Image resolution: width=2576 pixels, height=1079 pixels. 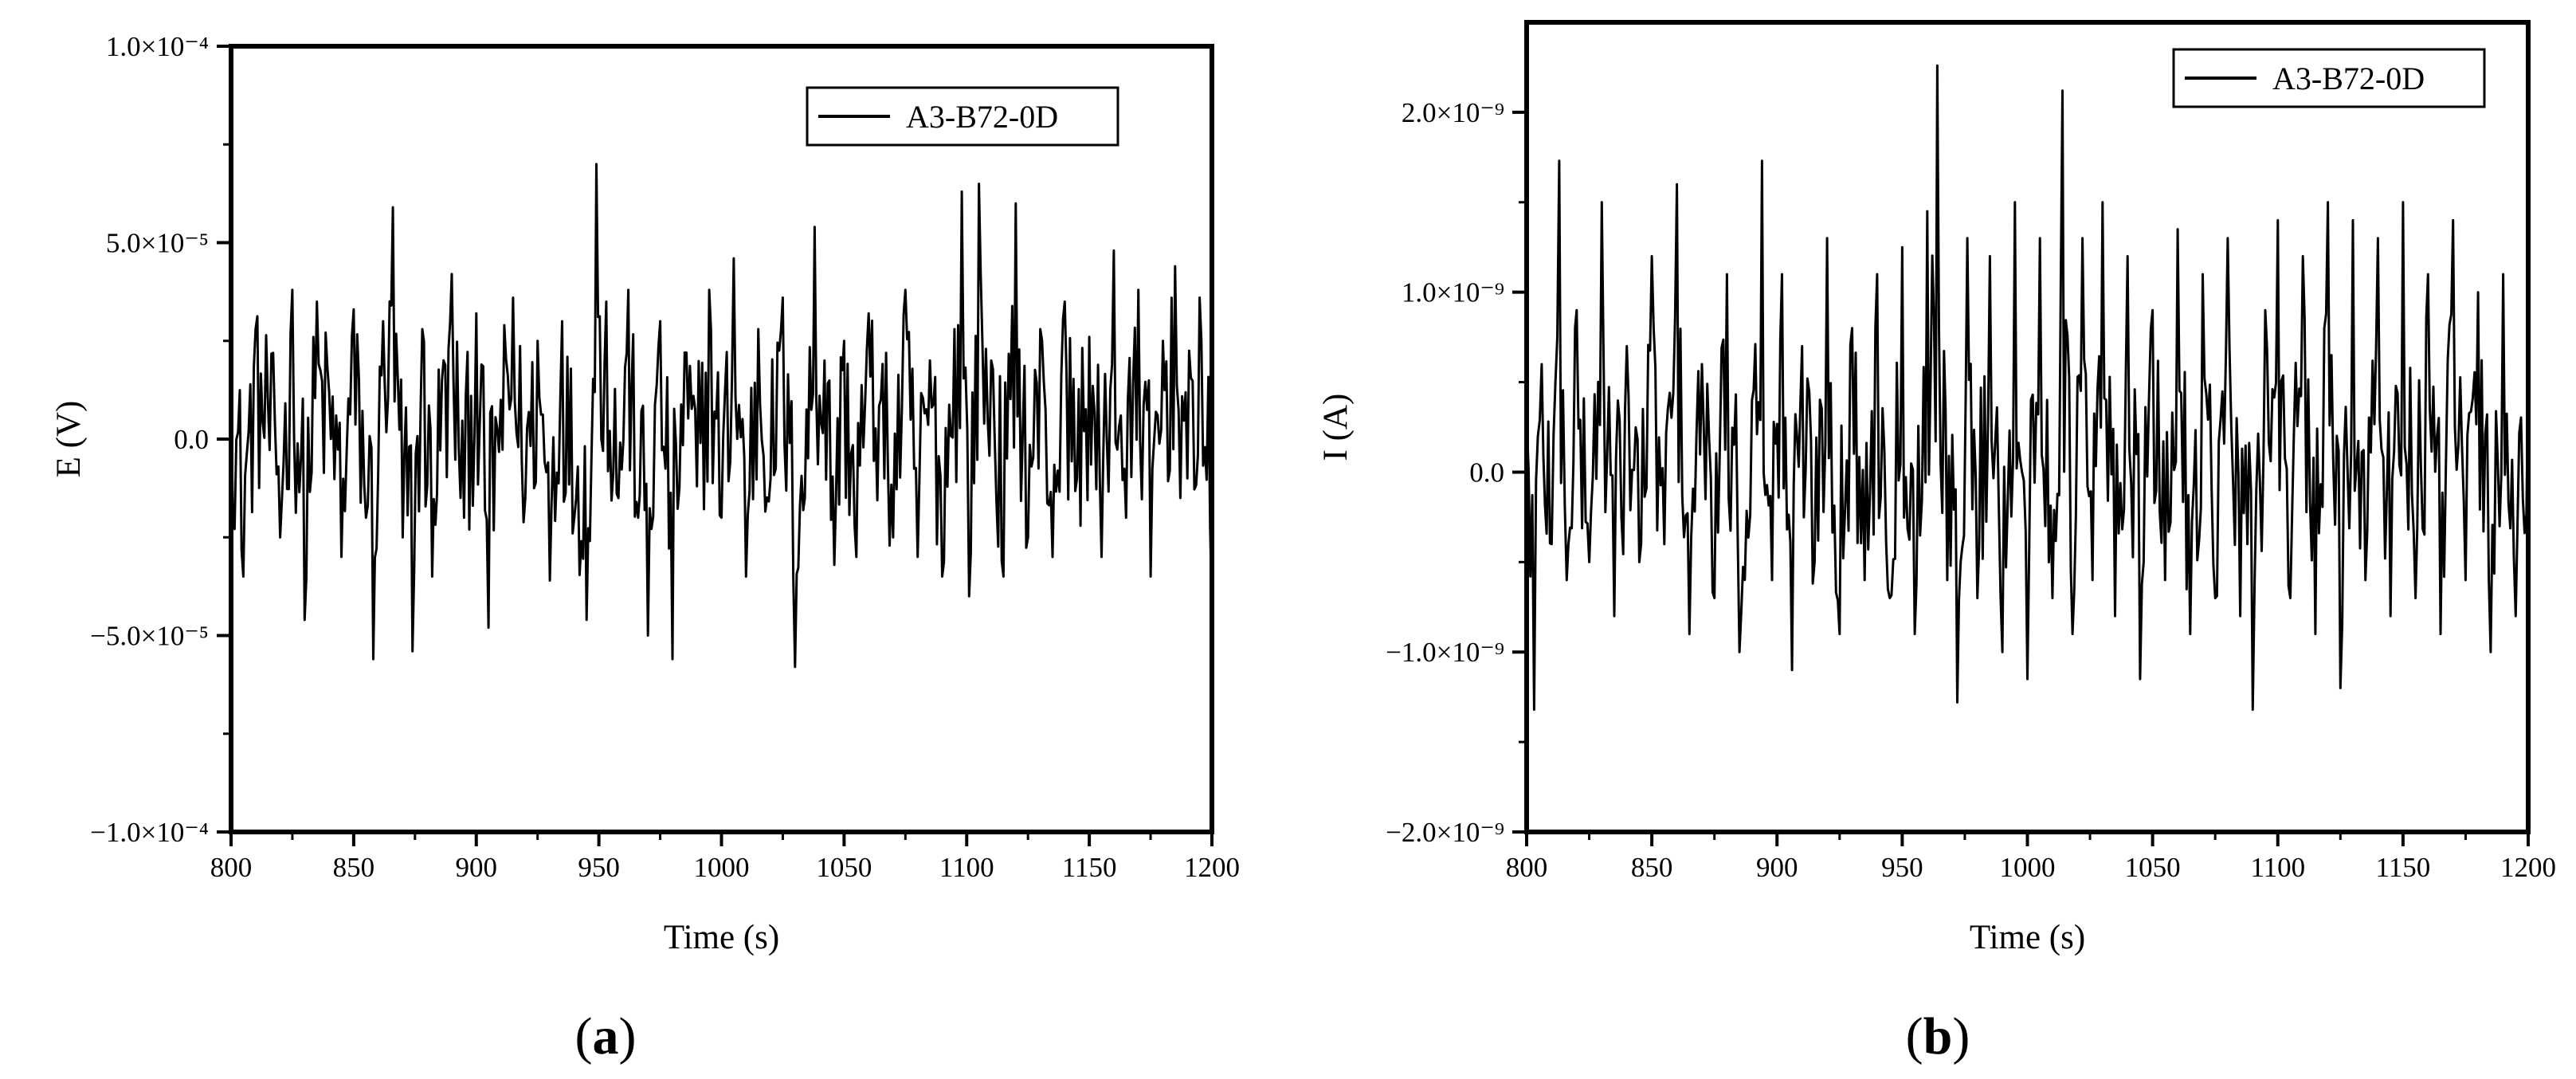 I want to click on legend-a: A3-B72-0D, so click(x=962, y=116).